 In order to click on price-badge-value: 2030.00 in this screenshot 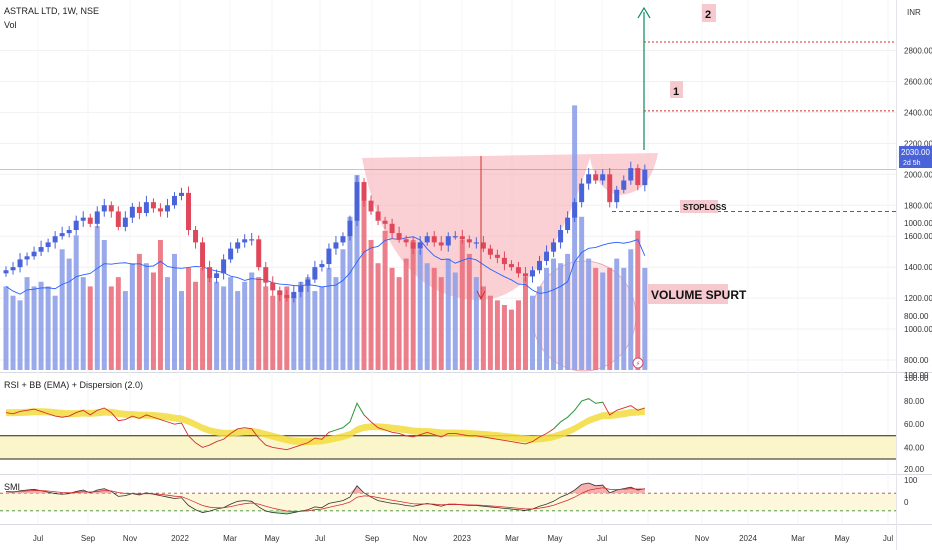, I will do `click(915, 152)`.